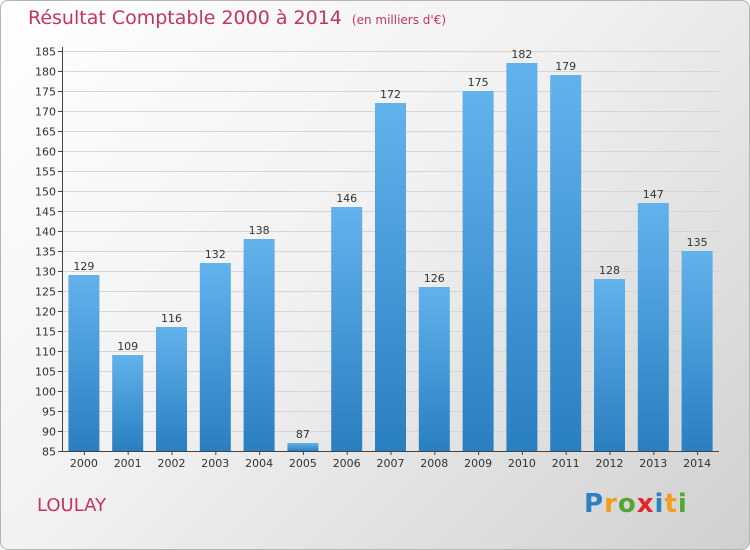 The height and width of the screenshot is (550, 750). I want to click on y-tick-label: 160, so click(45, 152).